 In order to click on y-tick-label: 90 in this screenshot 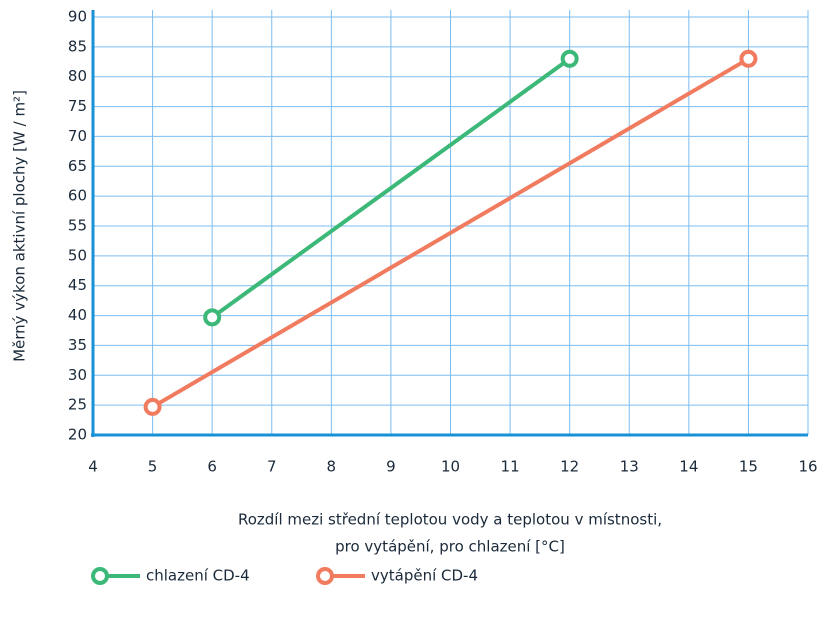, I will do `click(77, 17)`.